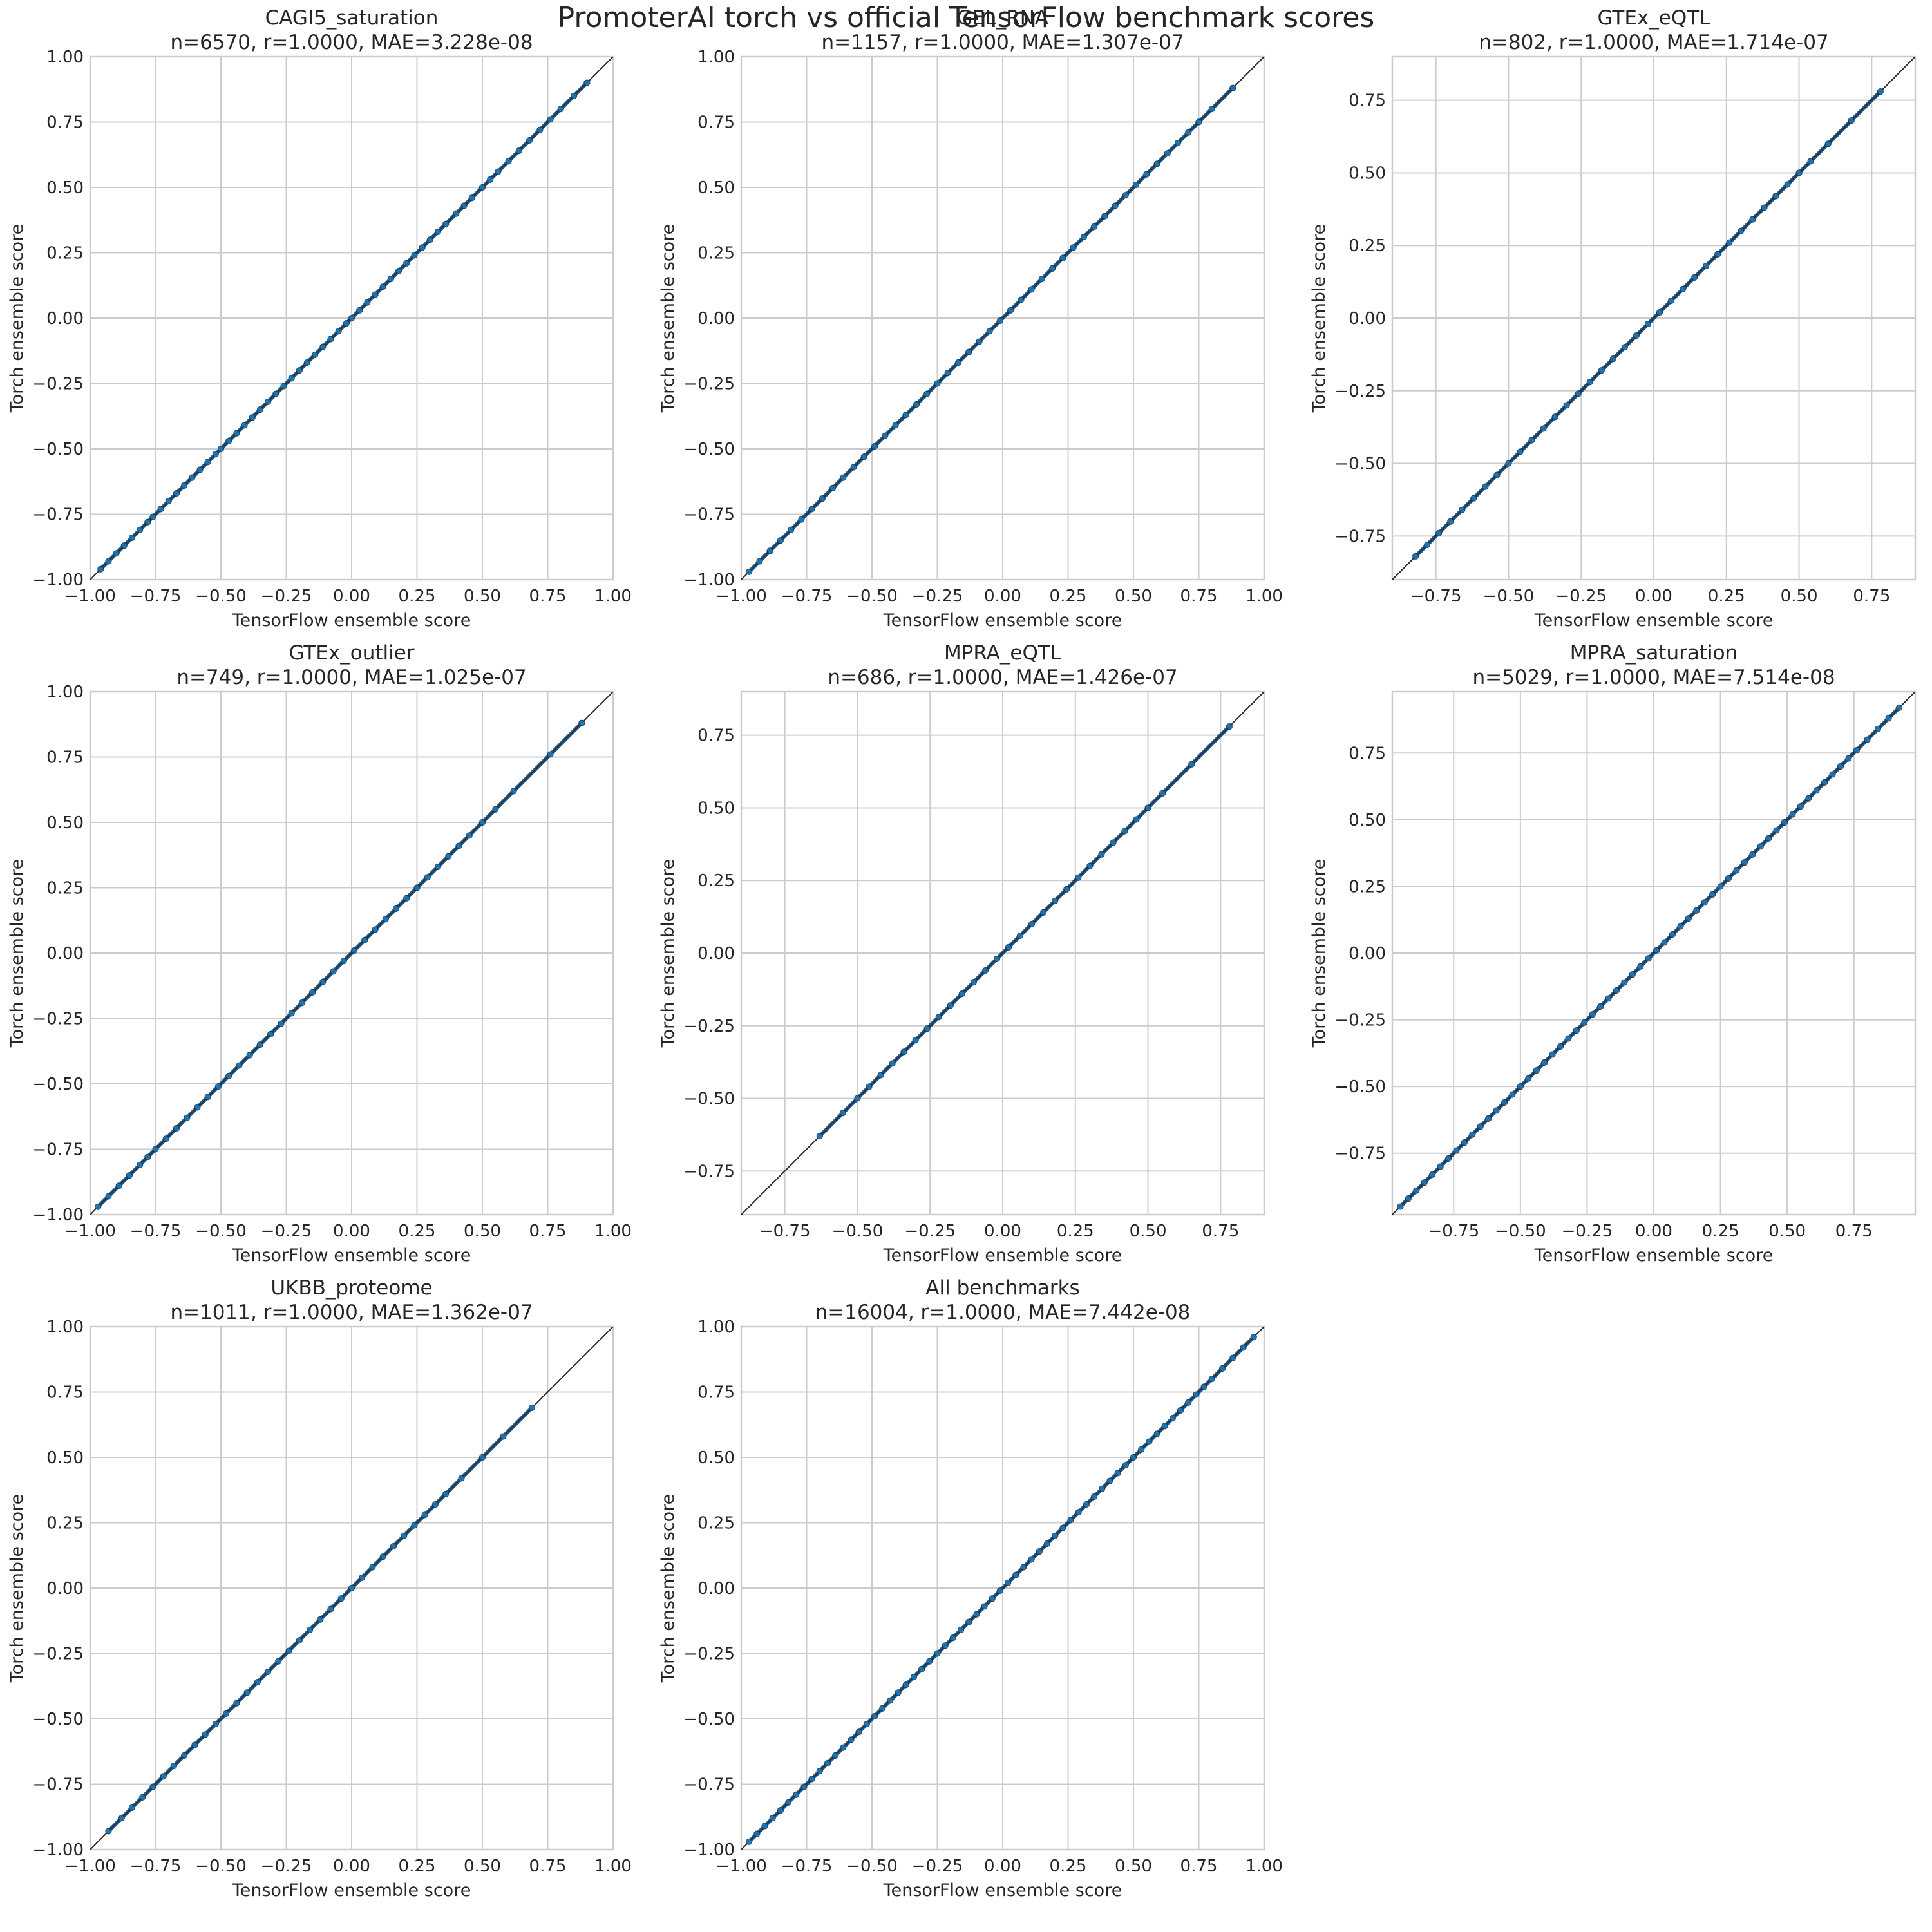 This screenshot has height=1932, width=1932. Describe the element at coordinates (1654, 653) in the screenshot. I see `panel-title: MPRA_saturation` at that location.